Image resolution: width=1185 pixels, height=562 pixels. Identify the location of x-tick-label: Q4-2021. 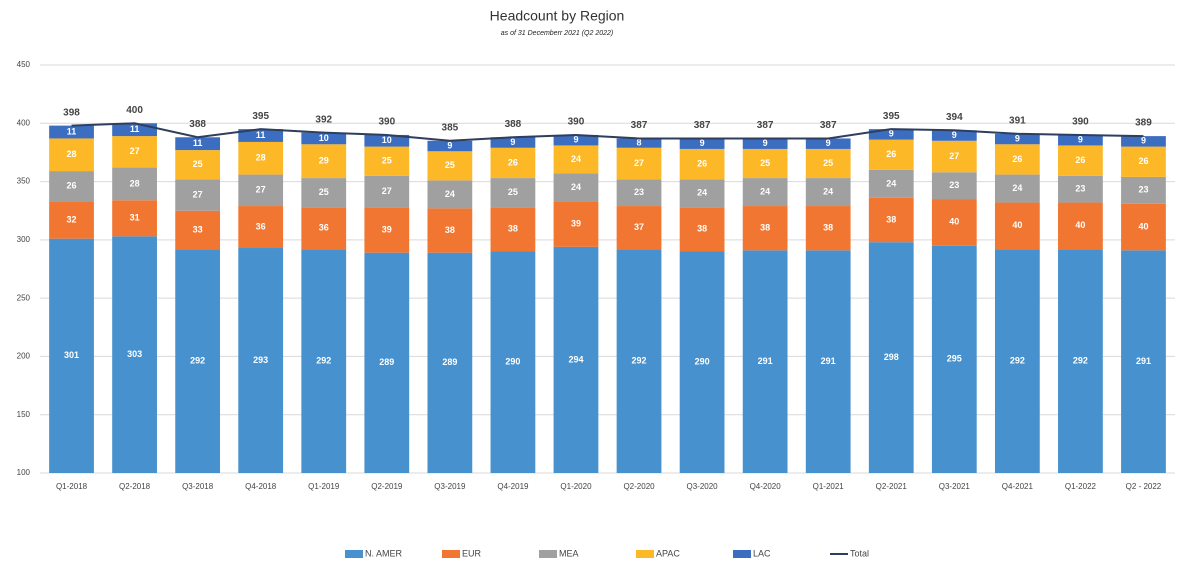
(1018, 486).